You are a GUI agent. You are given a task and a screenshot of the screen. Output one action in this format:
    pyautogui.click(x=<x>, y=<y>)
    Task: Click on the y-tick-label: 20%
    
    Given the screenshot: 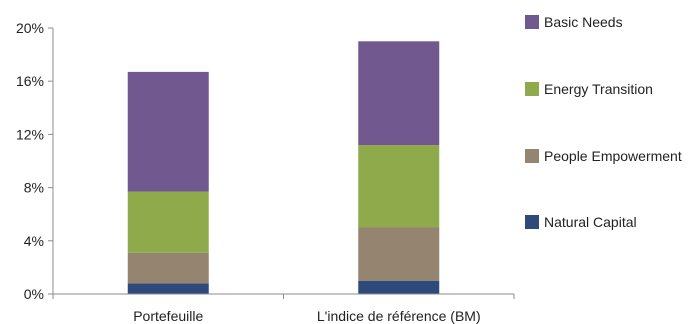 What is the action you would take?
    pyautogui.click(x=30, y=28)
    